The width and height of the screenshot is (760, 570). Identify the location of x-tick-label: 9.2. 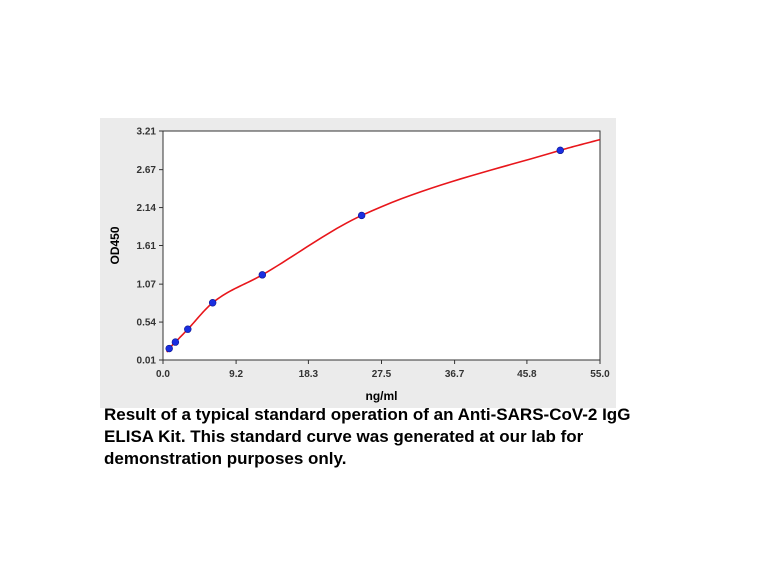
(236, 374).